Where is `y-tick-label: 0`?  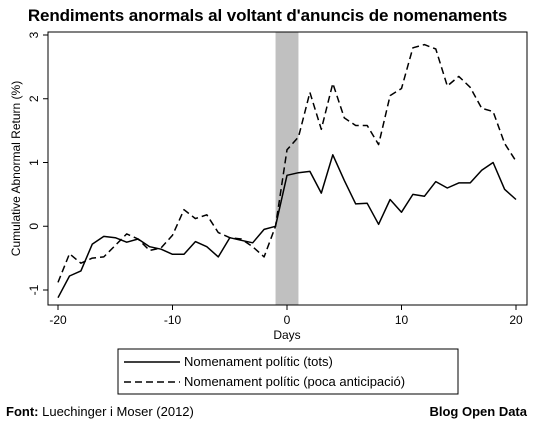
y-tick-label: 0 is located at coordinates (34, 226).